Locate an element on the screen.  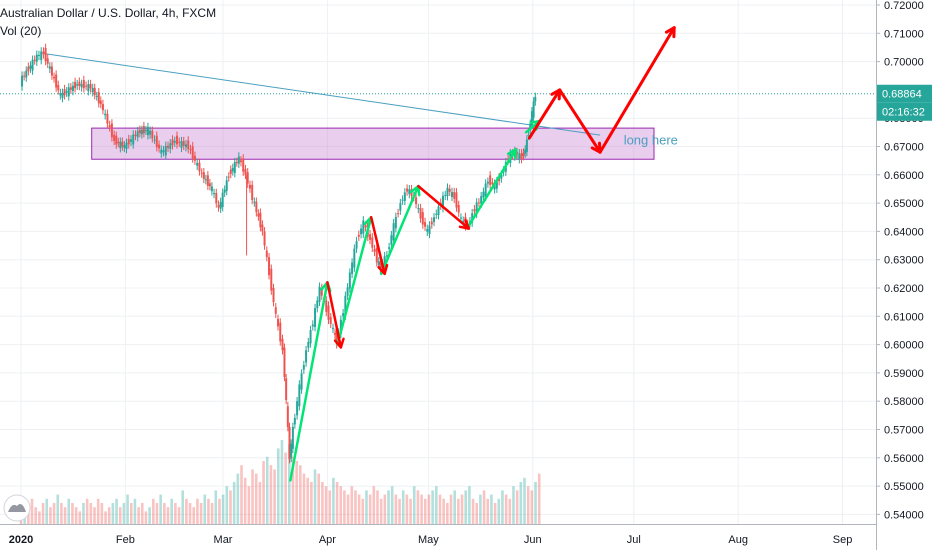
price-axis-bg is located at coordinates (904, 275).